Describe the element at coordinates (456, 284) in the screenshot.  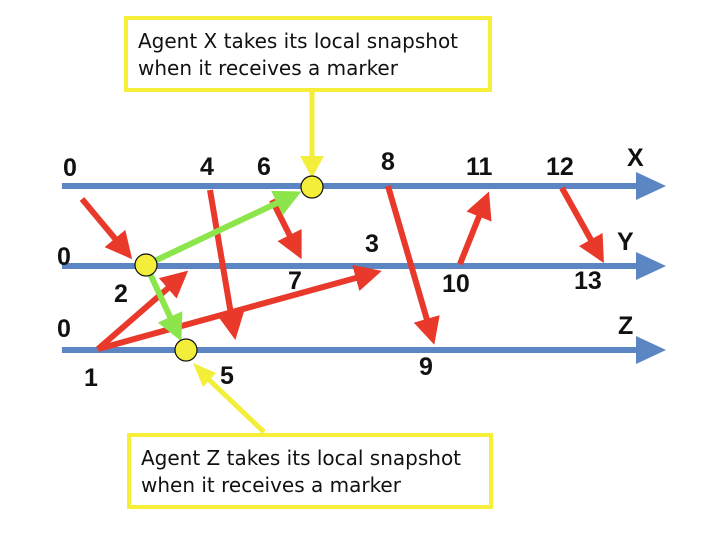
I see `event-label-10: 10` at that location.